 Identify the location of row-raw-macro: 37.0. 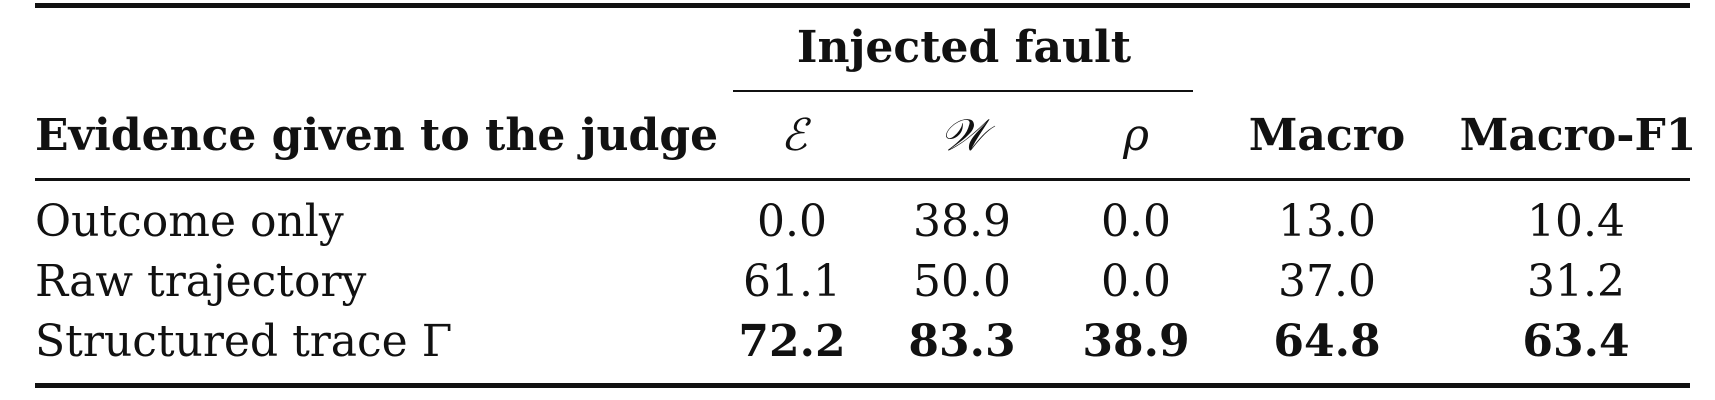
(1327, 281).